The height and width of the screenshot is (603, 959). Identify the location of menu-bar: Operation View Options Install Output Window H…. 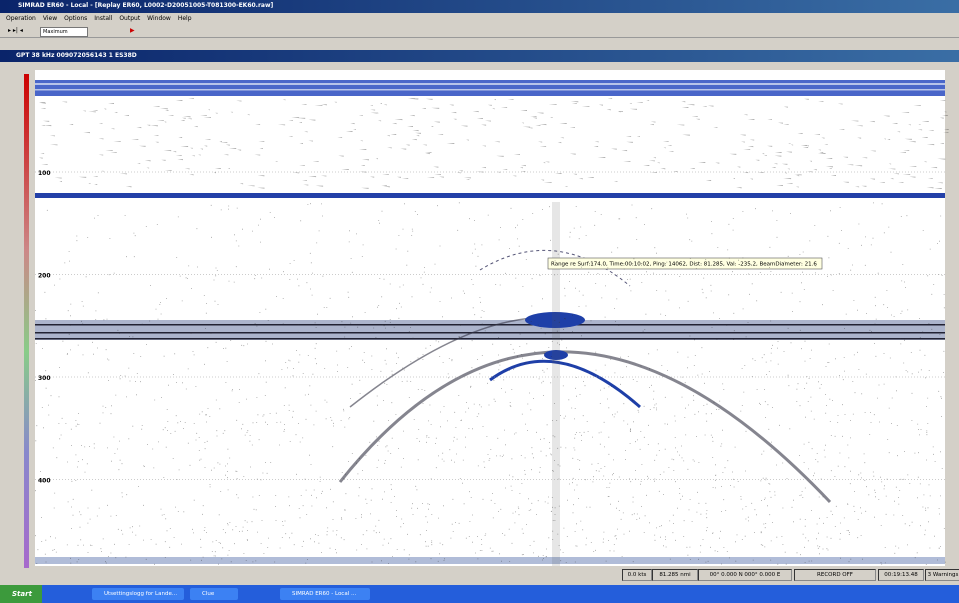
(479, 18).